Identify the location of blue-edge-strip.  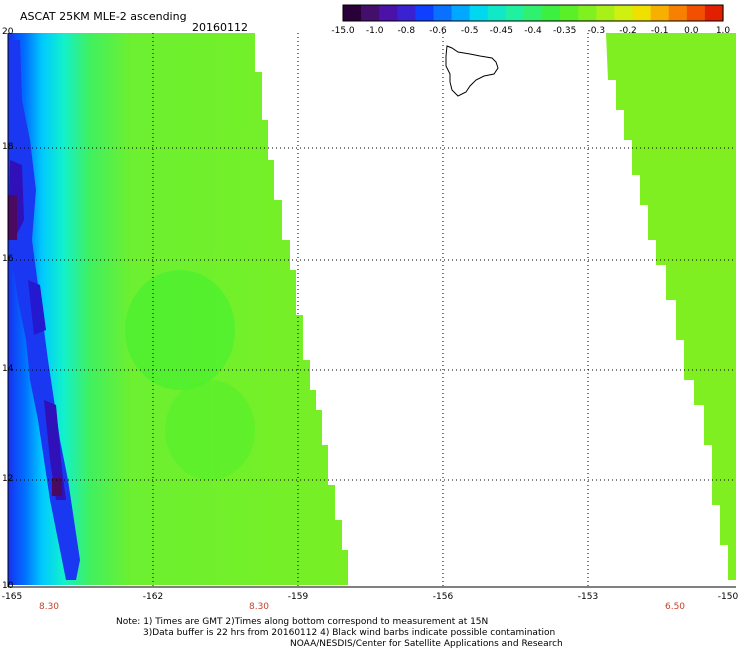
(44, 310).